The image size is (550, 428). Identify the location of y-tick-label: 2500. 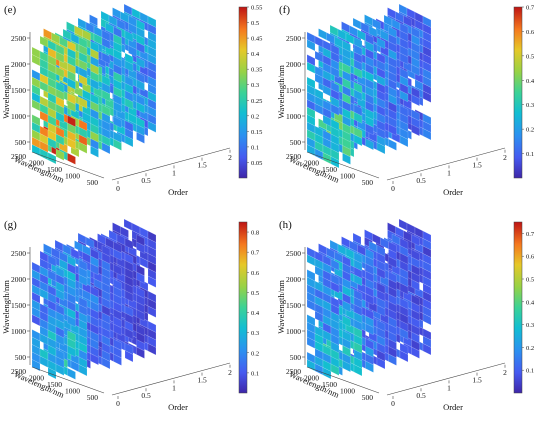
(18, 253).